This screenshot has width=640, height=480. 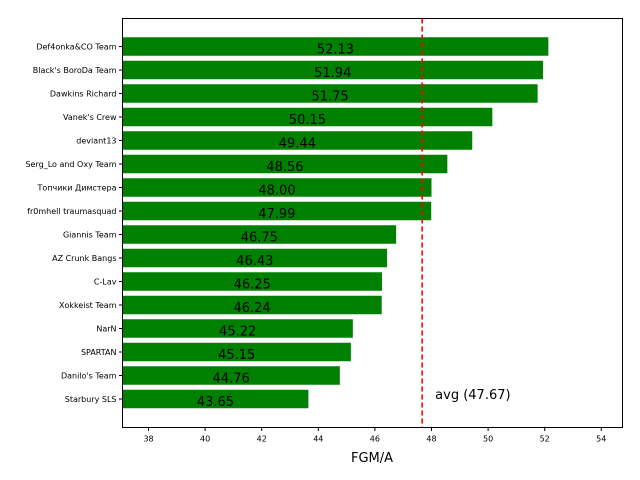 I want to click on data-label: 46.25, so click(x=252, y=285).